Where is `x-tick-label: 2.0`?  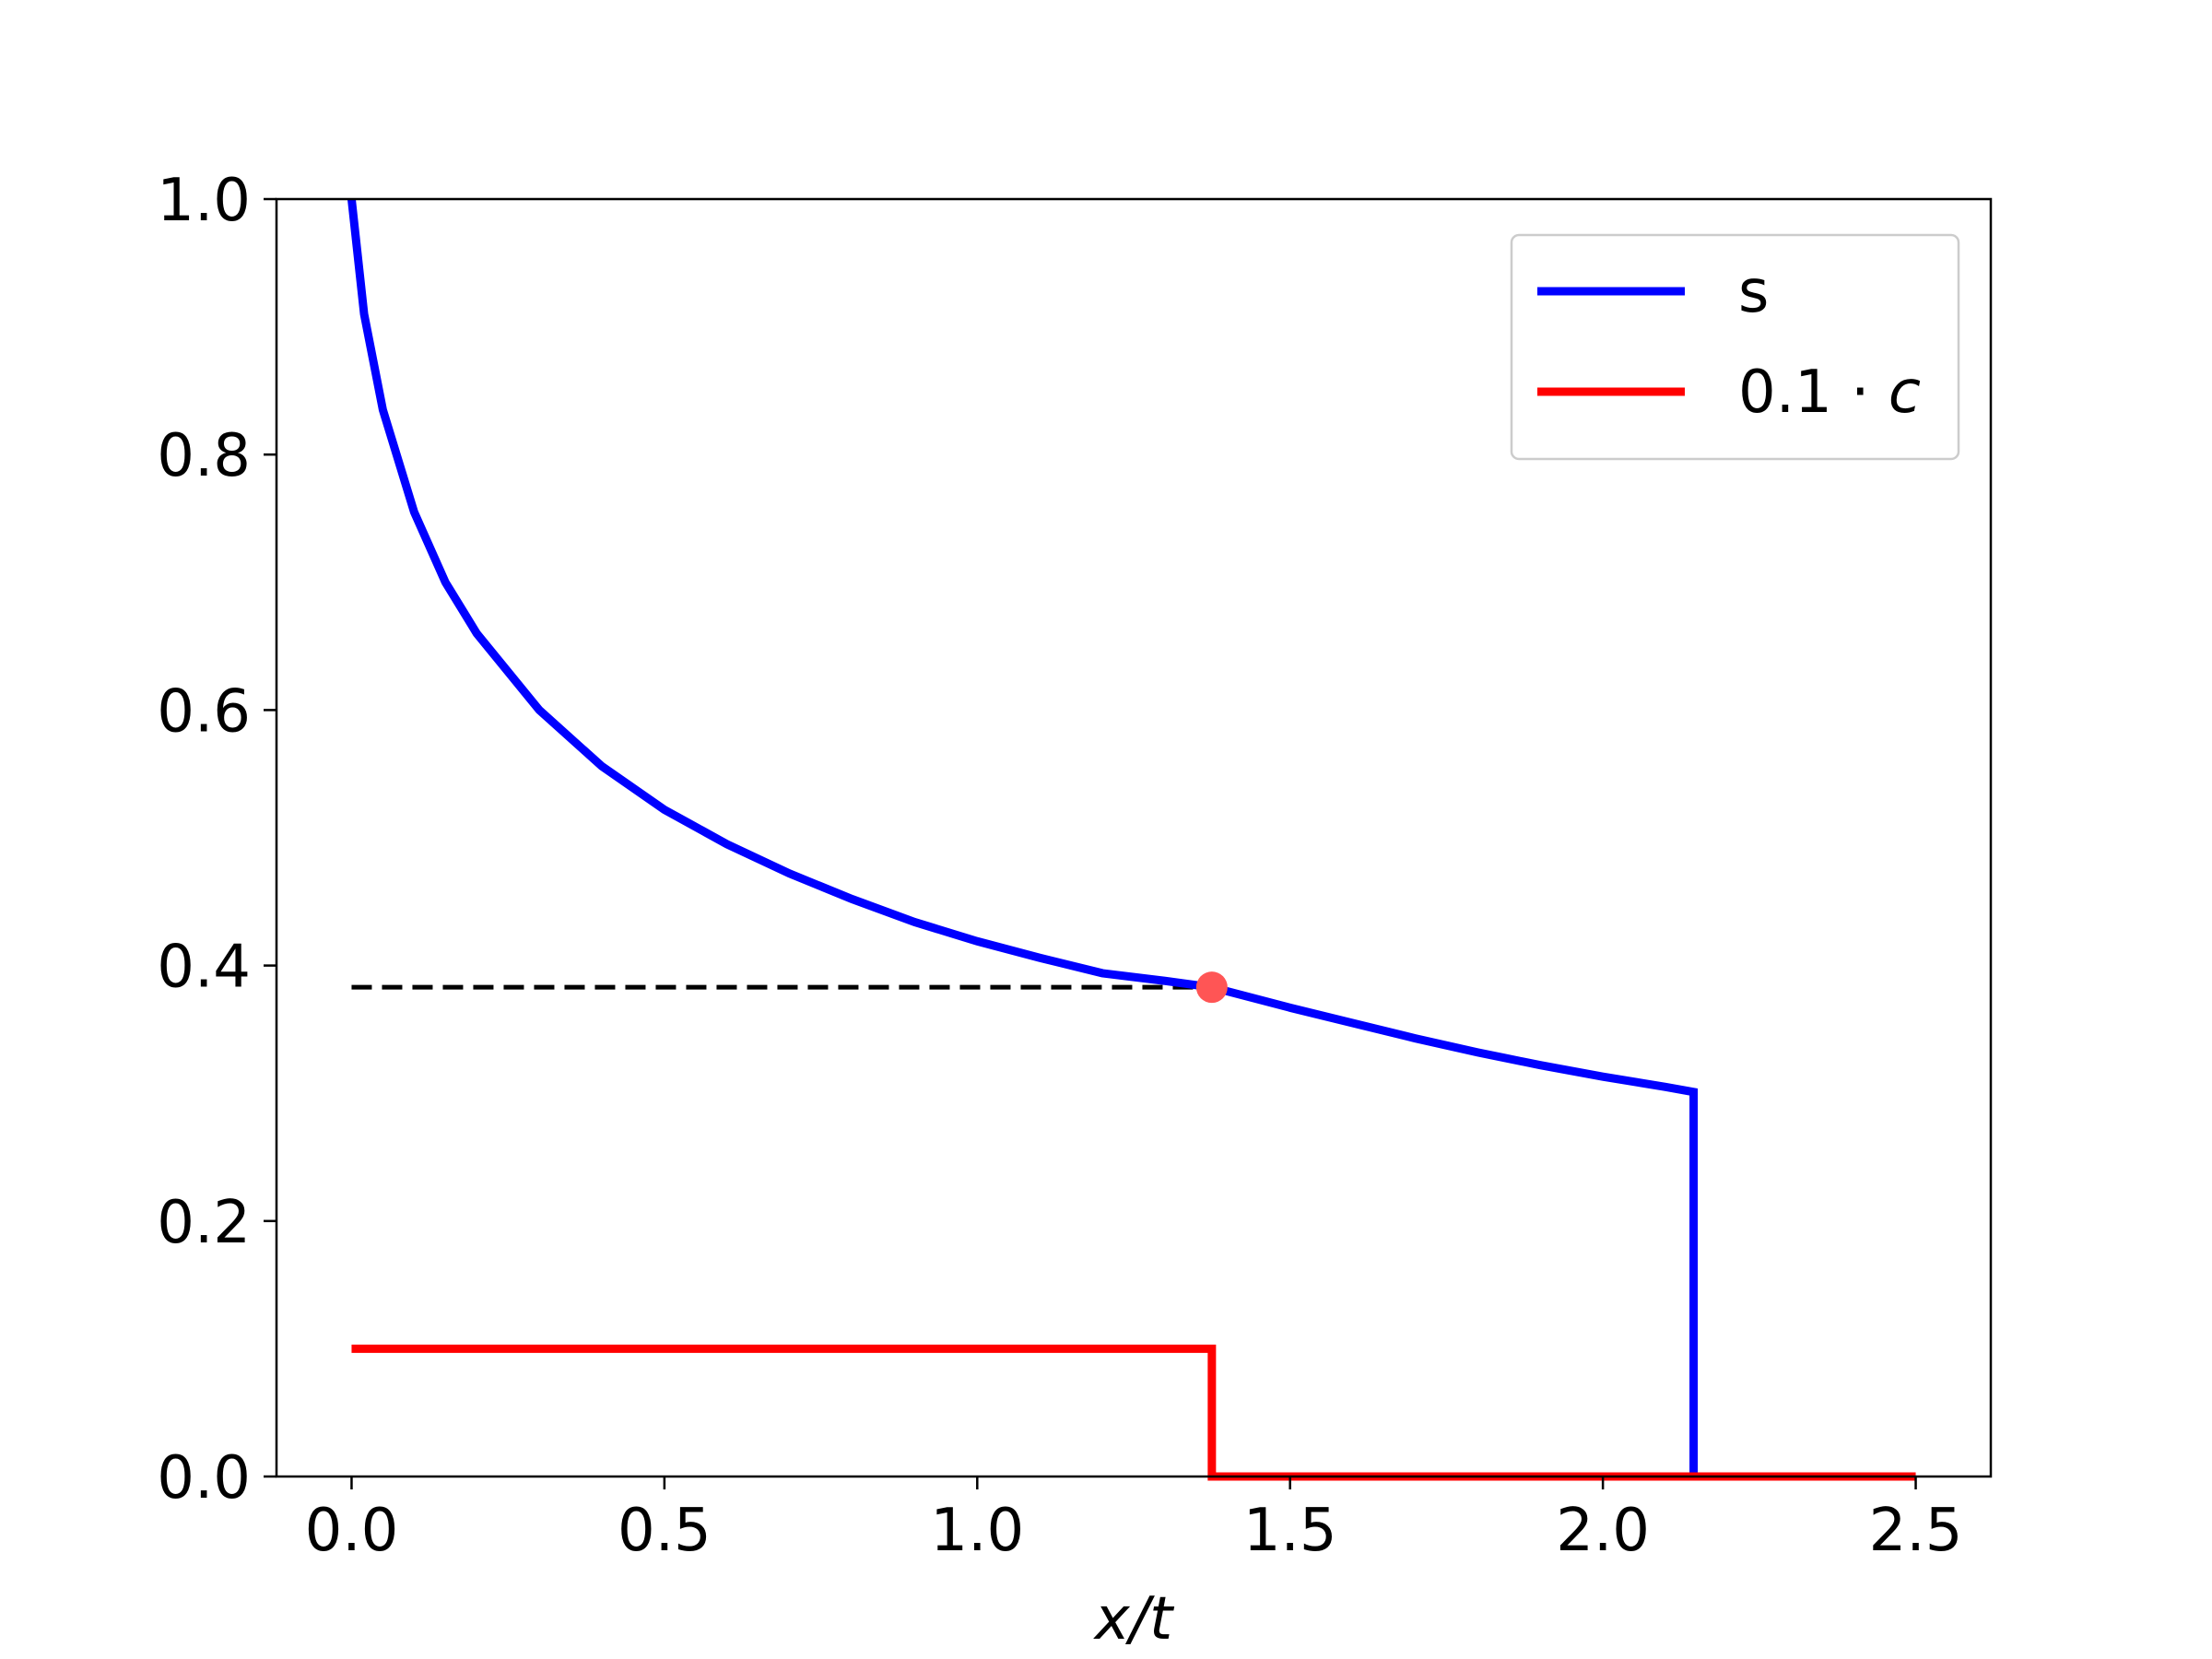
x-tick-label: 2.0 is located at coordinates (1603, 1531).